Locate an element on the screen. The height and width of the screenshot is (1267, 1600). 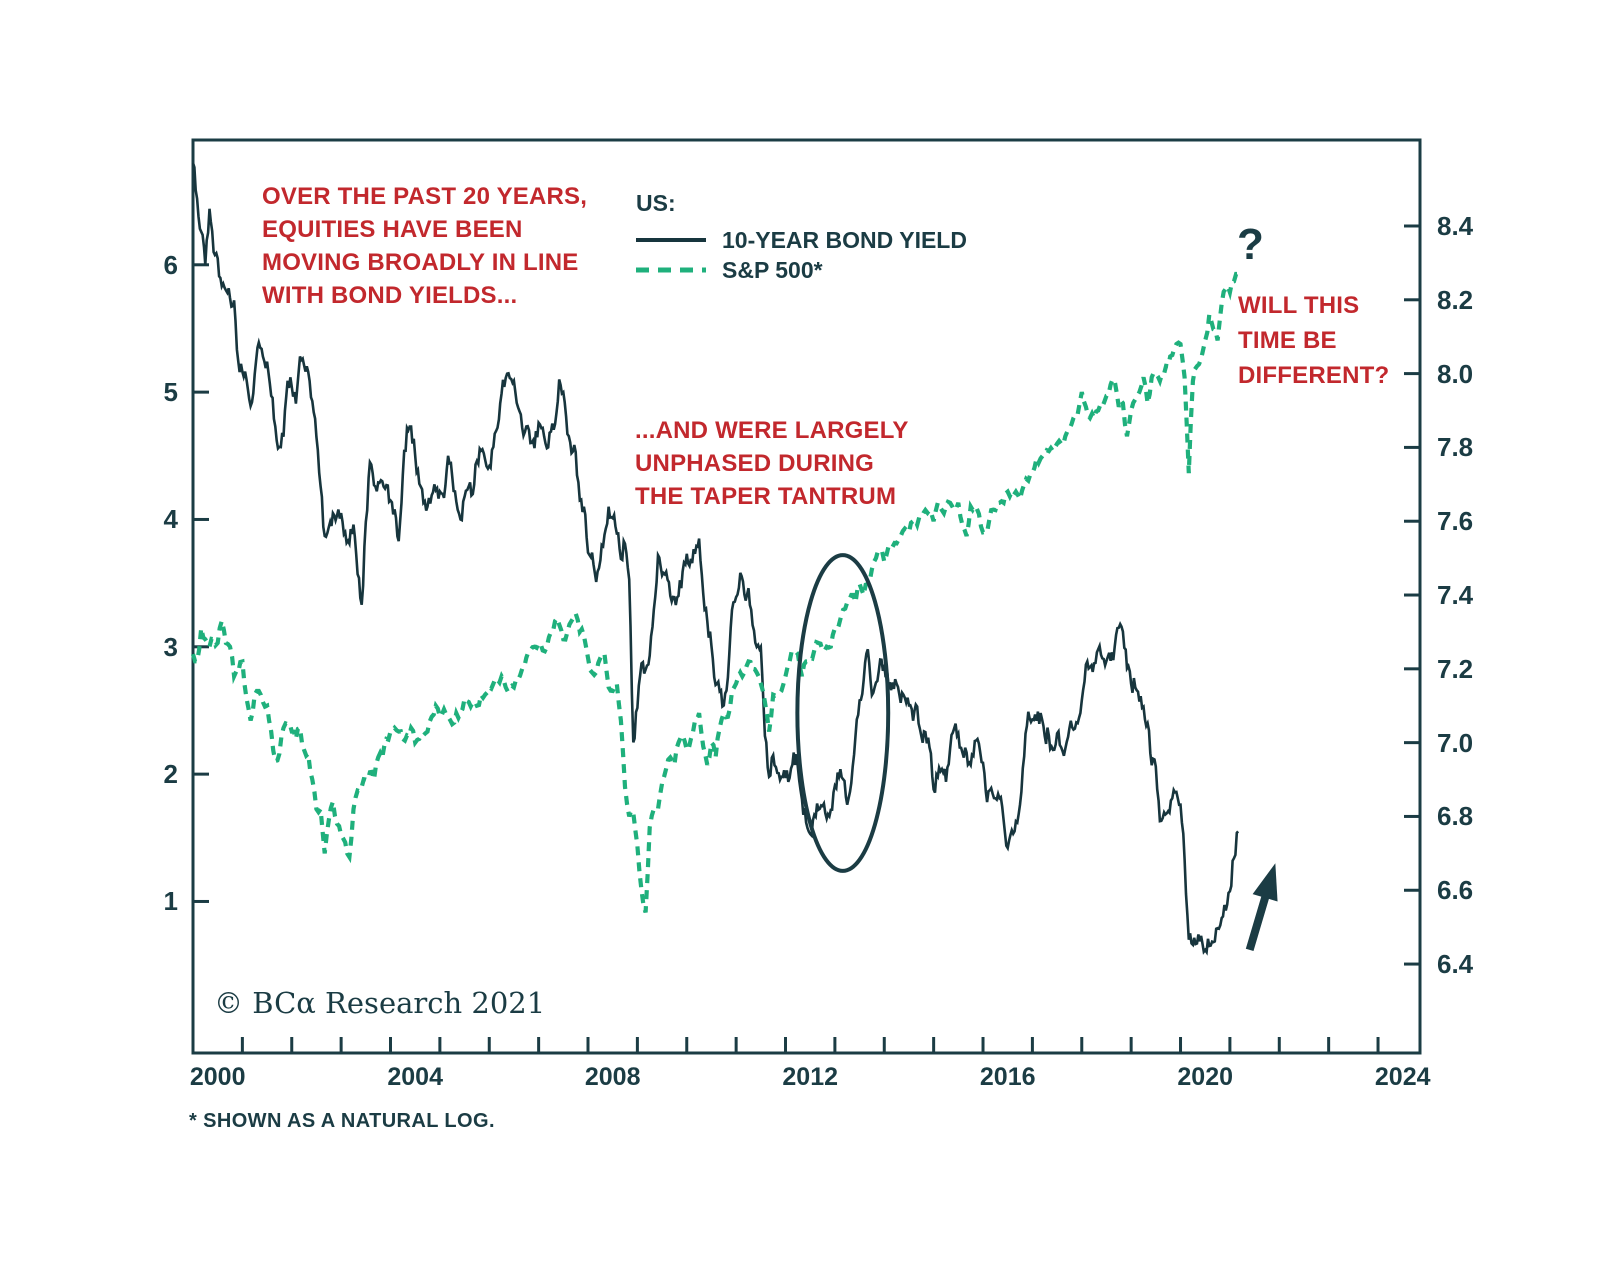
annotation-line: WILL THIS is located at coordinates (1299, 305).